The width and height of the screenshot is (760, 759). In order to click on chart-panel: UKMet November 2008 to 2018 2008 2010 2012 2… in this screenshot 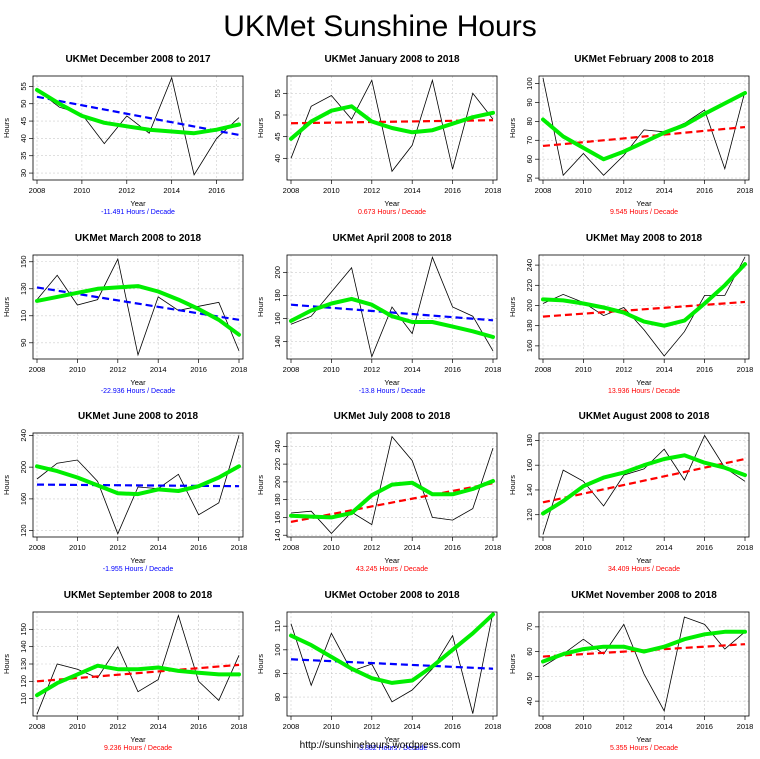, I will do `click(630, 671)`.